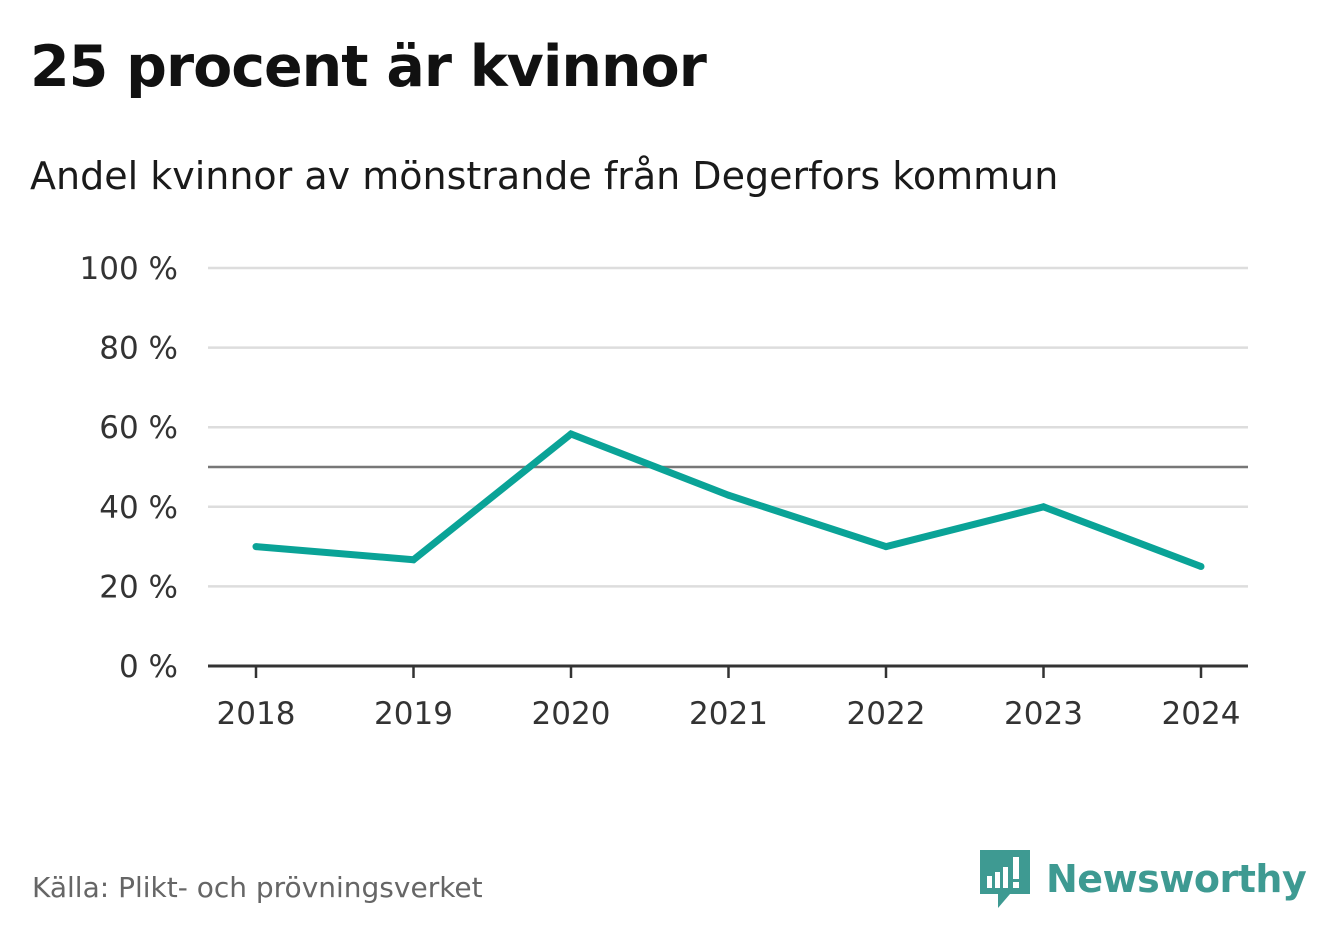 This screenshot has width=1322, height=939. Describe the element at coordinates (413, 714) in the screenshot. I see `x-tick-label: 2019` at that location.